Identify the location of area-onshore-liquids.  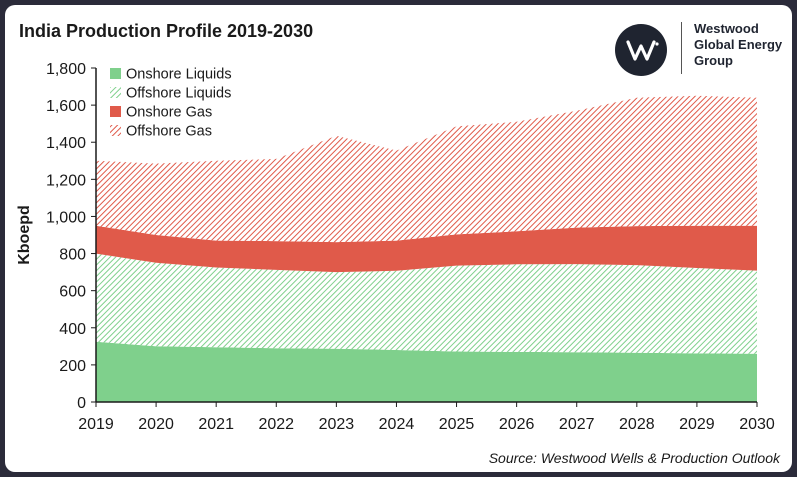
(426, 371).